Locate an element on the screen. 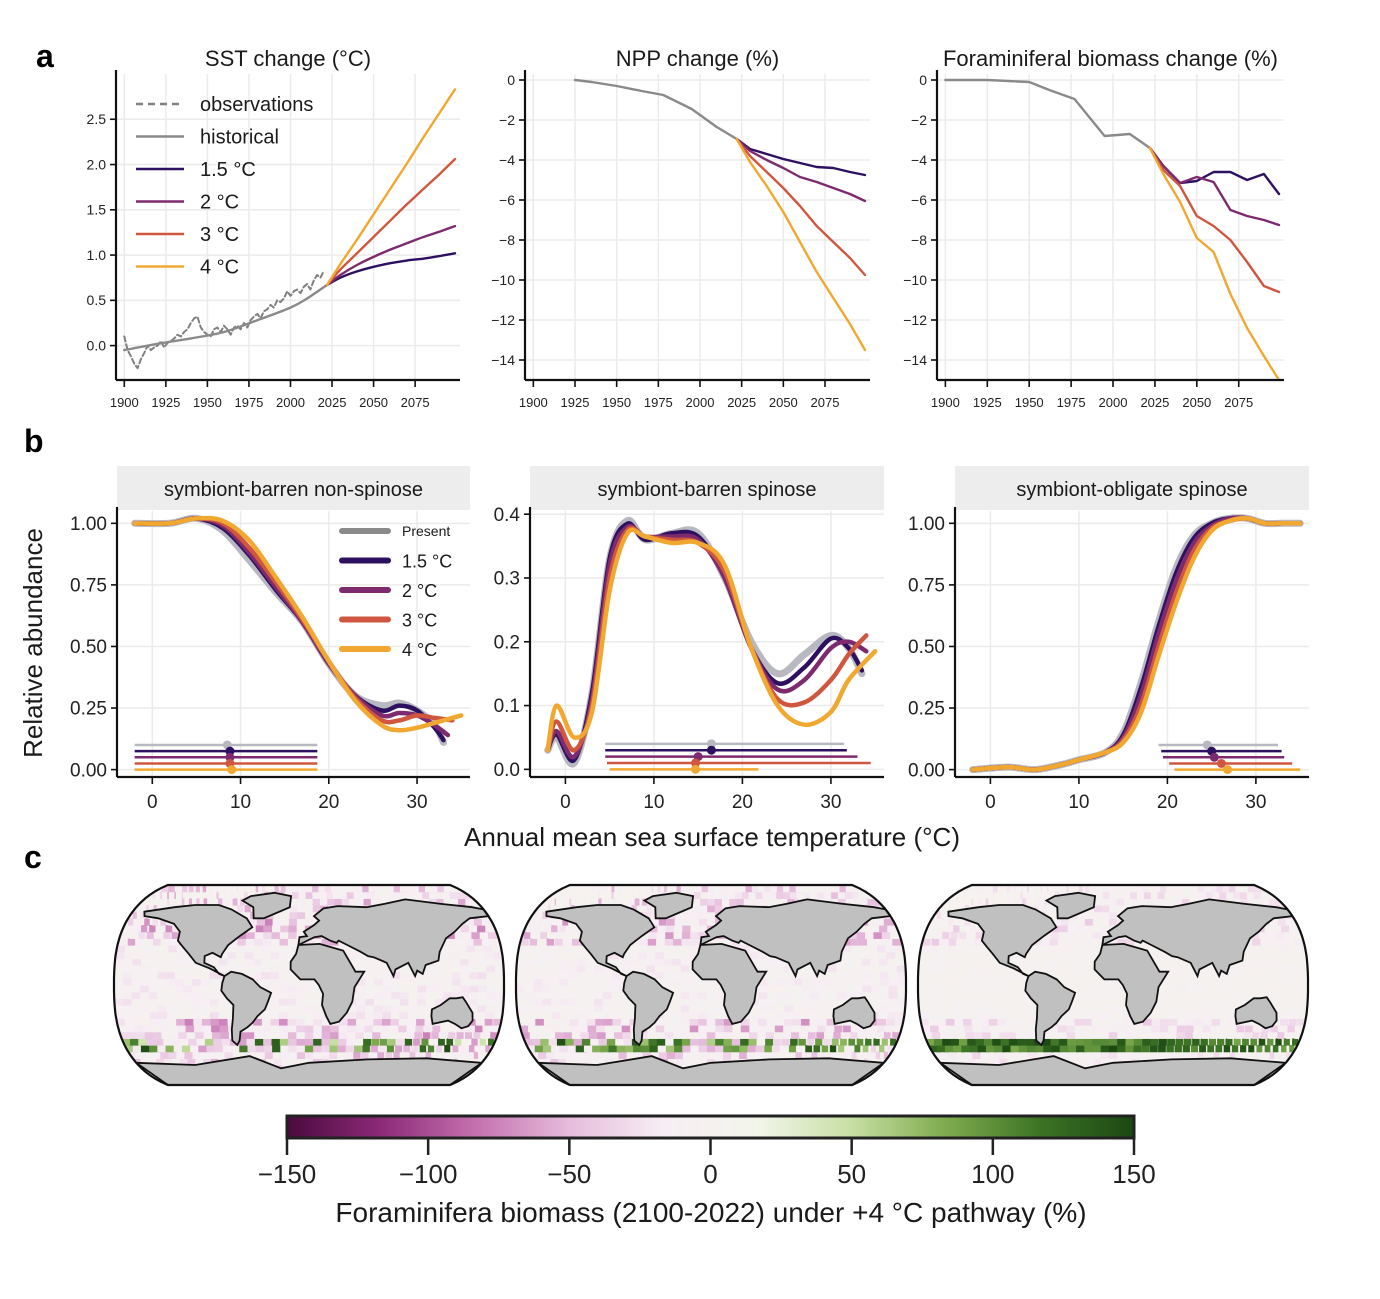 The image size is (1380, 1299). x-tick-label: 30 is located at coordinates (830, 802).